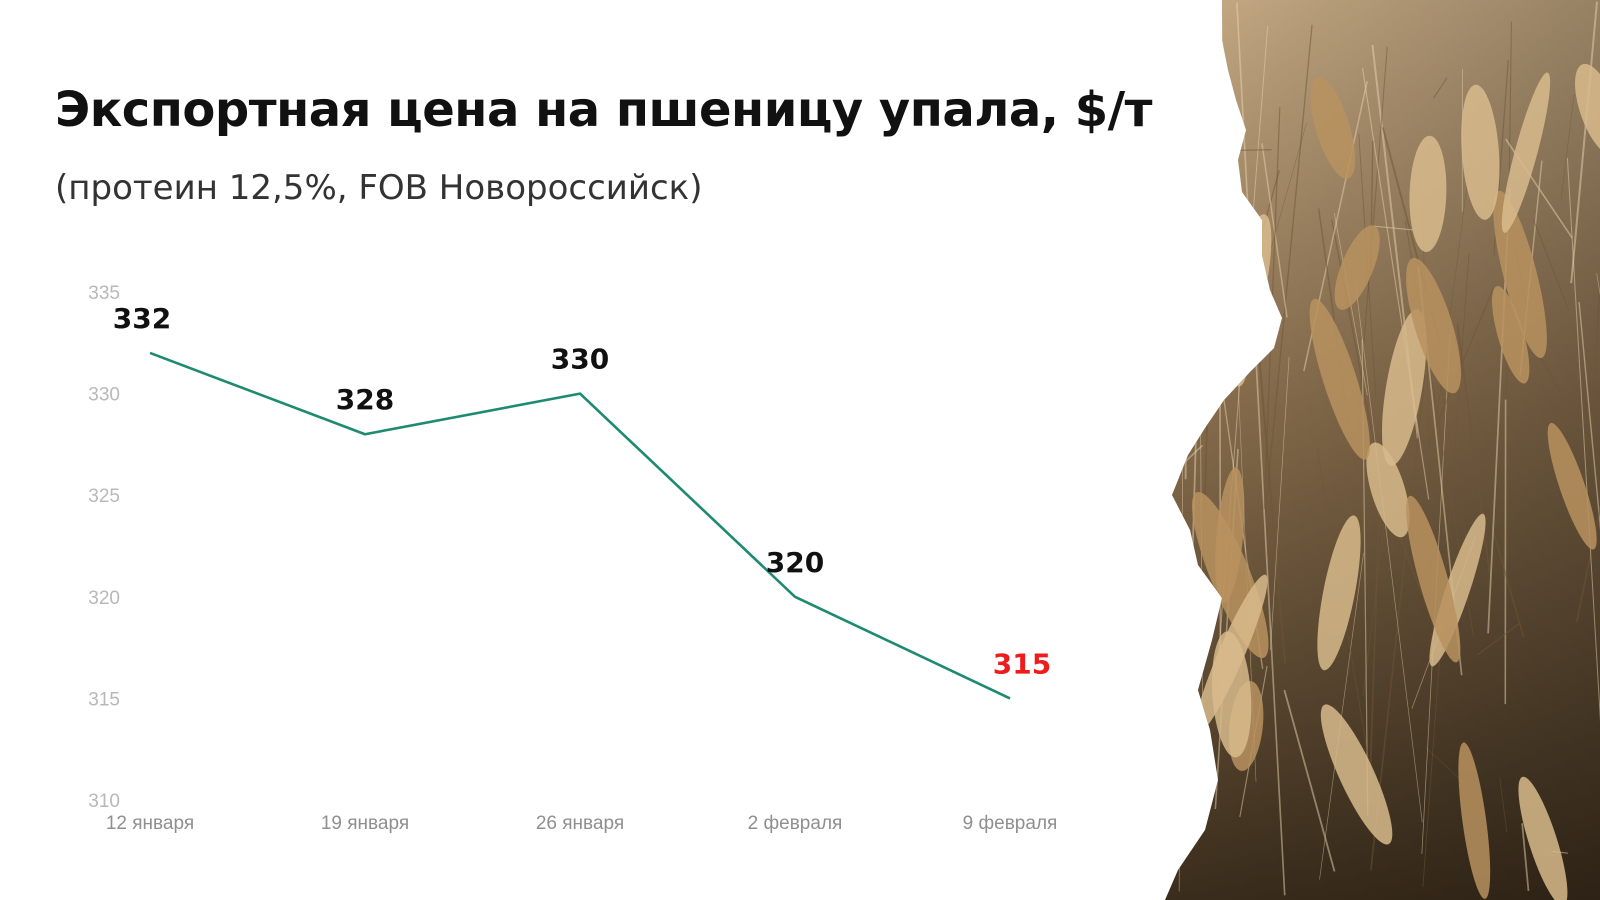 Image resolution: width=1600 pixels, height=900 pixels. What do you see at coordinates (603, 110) in the screenshot?
I see `chart-title: Экспортная цена на пшеницу упала, $/т` at bounding box center [603, 110].